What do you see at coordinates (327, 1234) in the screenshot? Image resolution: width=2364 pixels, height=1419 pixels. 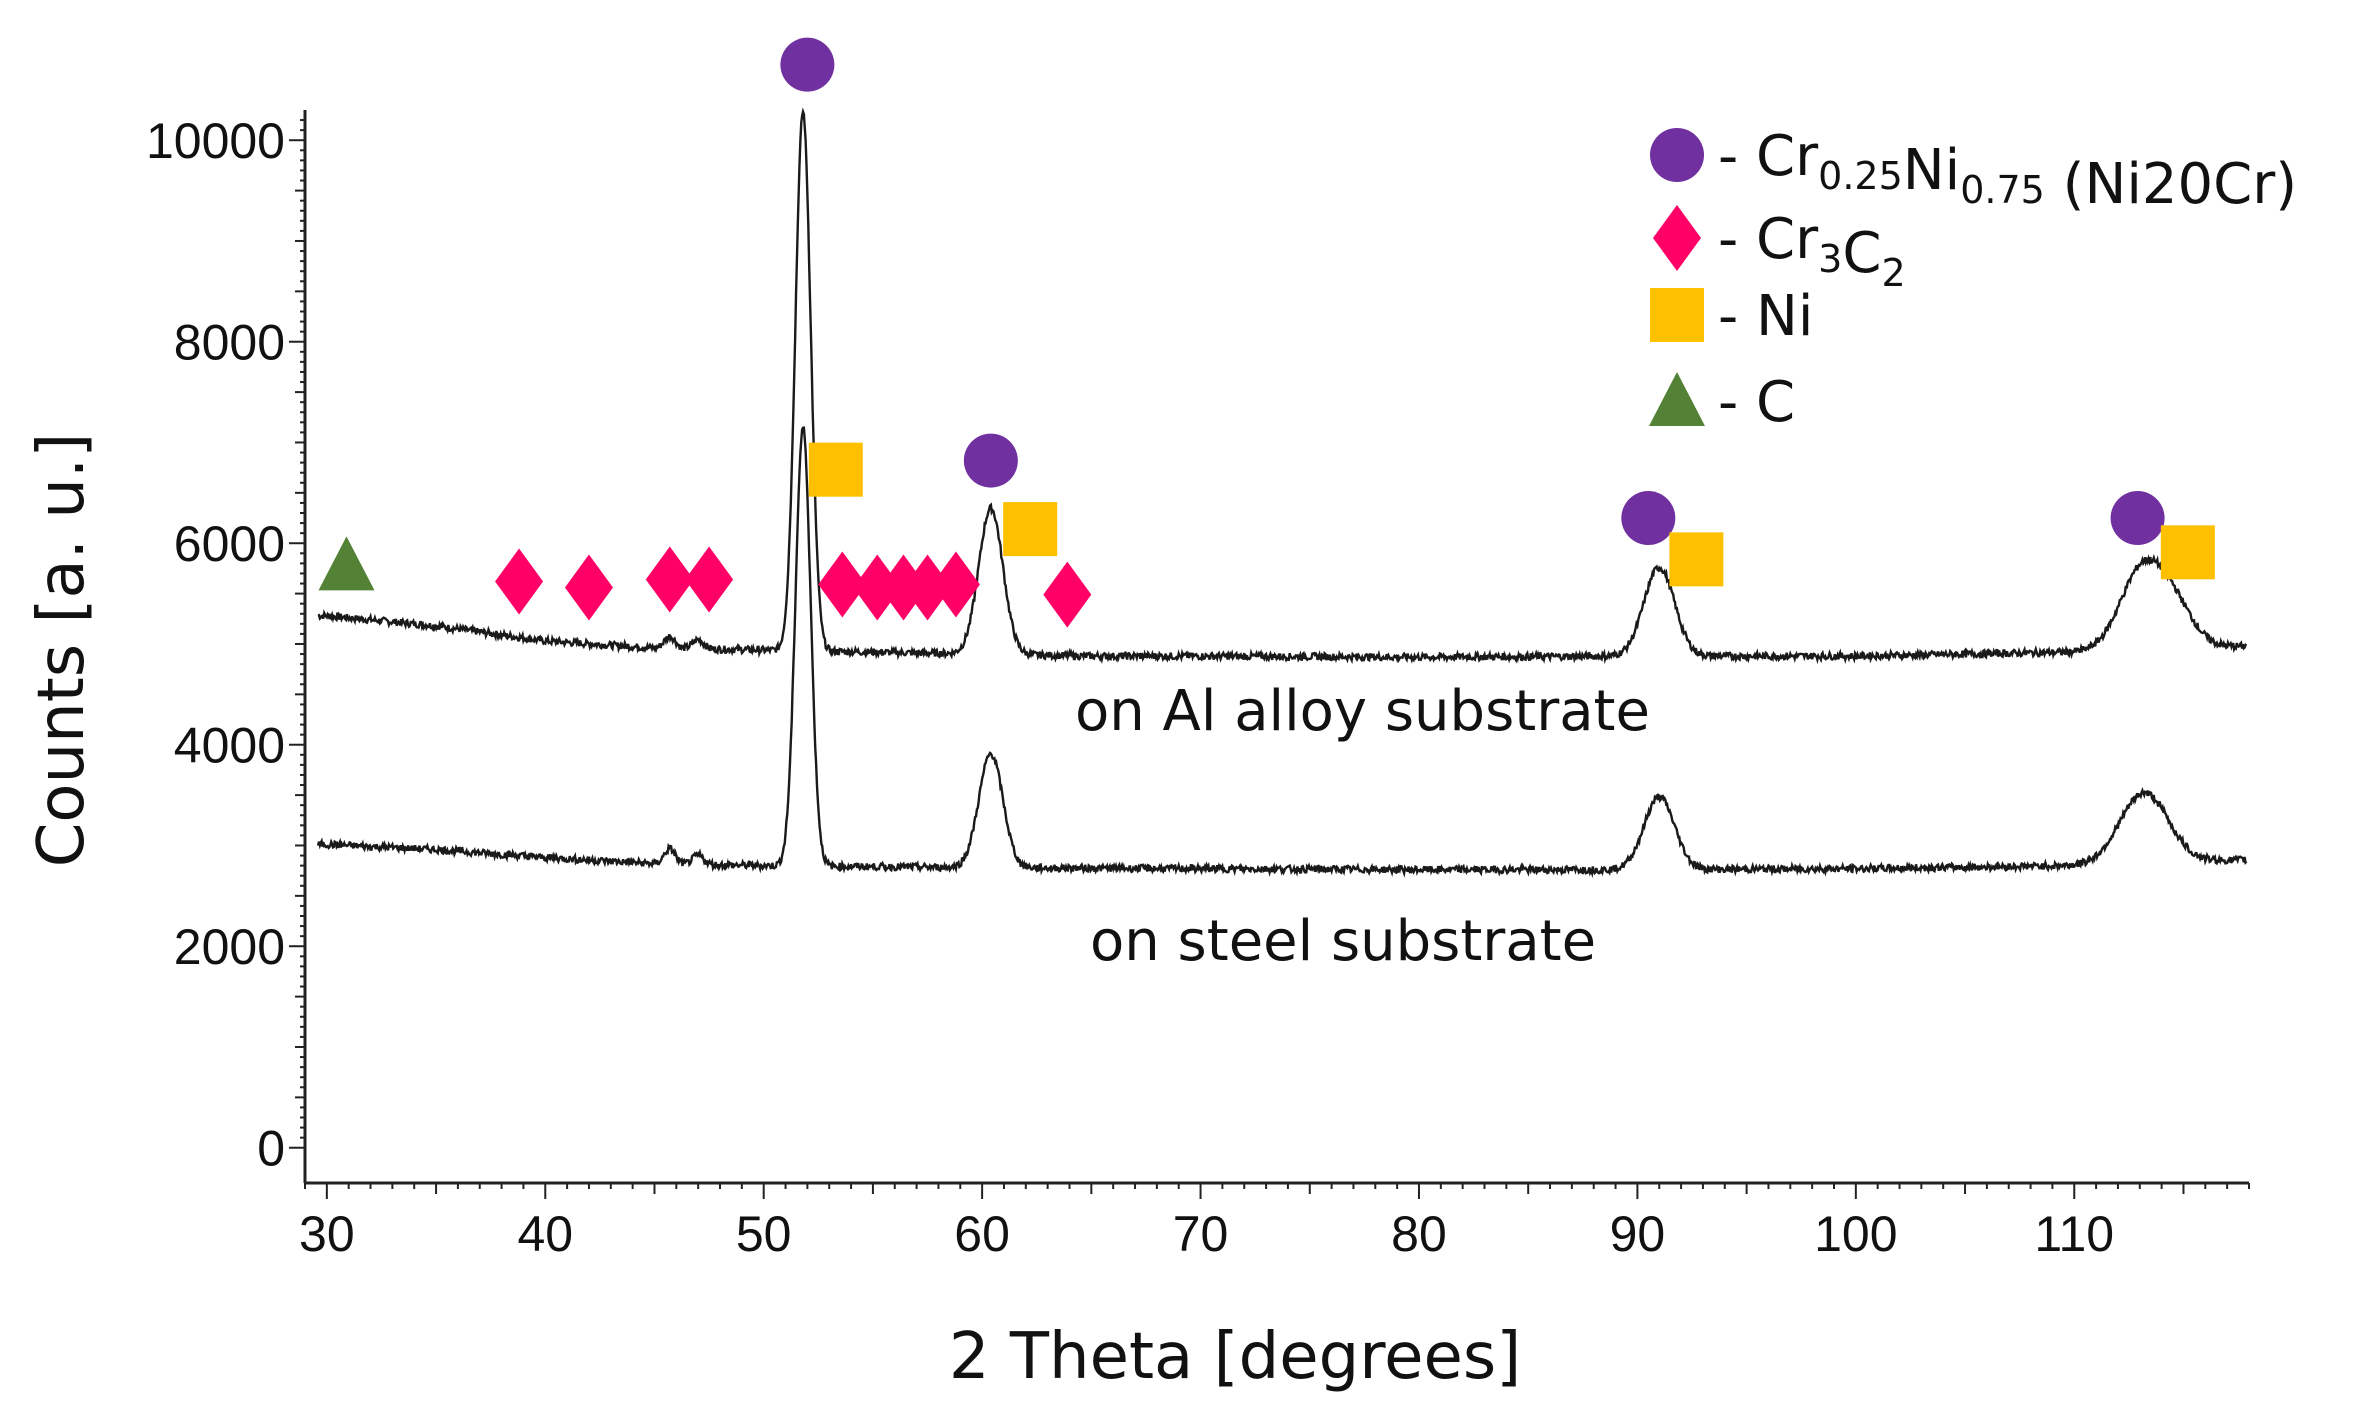 I see `x-tick-label: 30` at bounding box center [327, 1234].